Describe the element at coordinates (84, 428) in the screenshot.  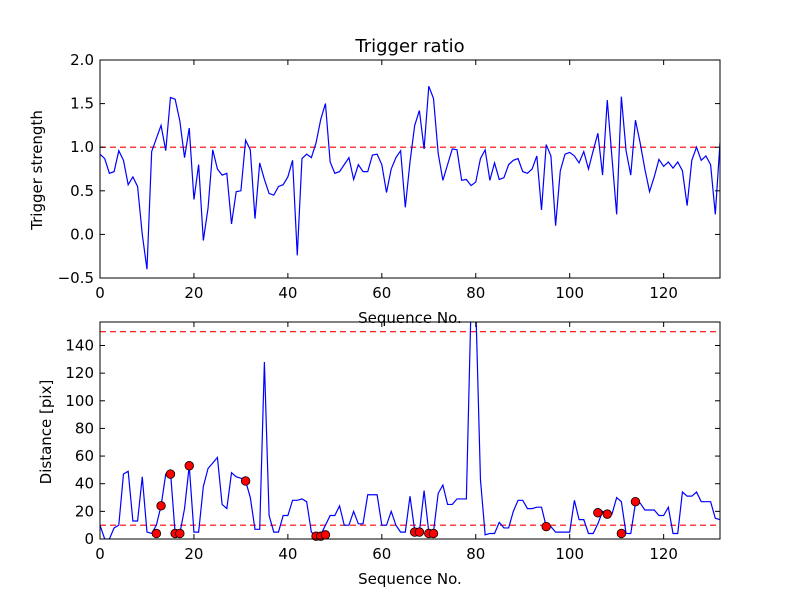
I see `y-tick-label: 80` at that location.